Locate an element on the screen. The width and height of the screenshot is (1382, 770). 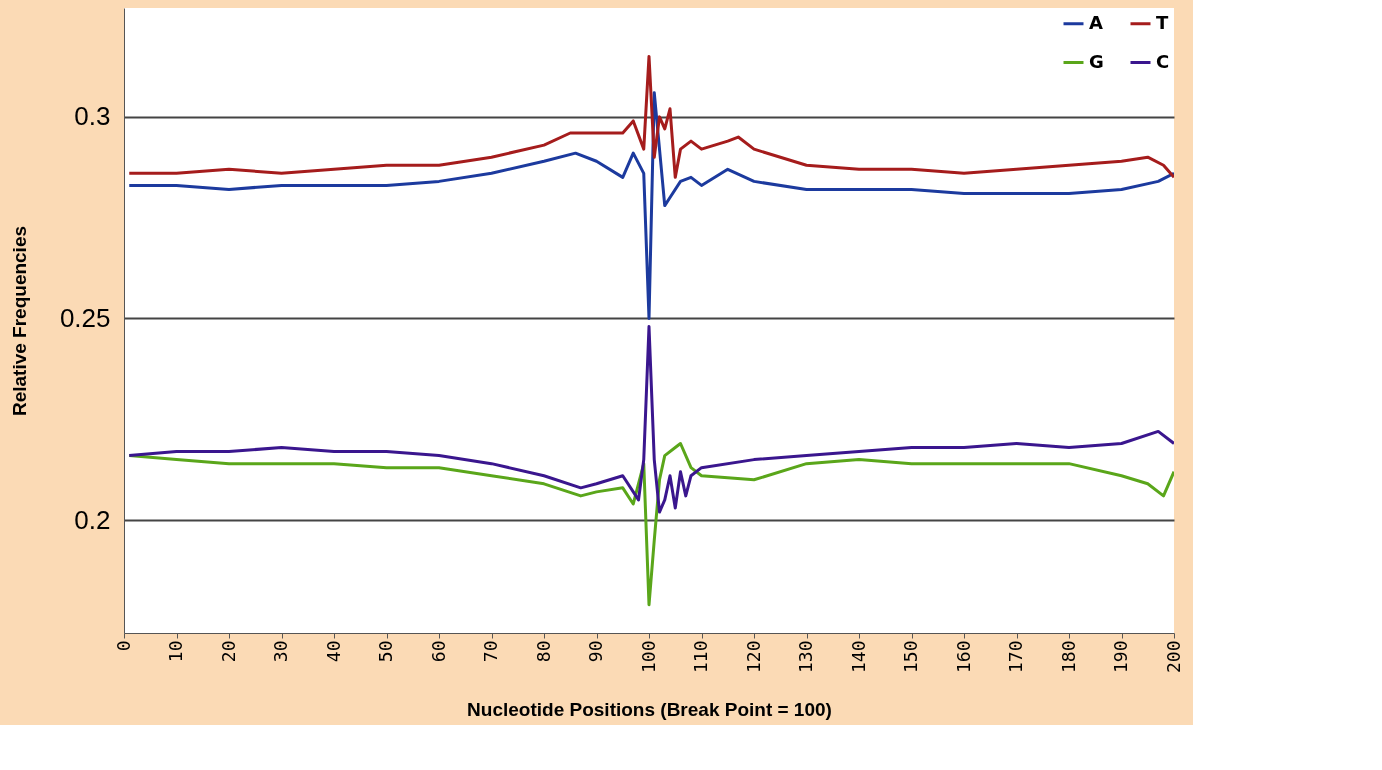
x-axis-title: Nucleotide Positions (Break Point = 100) is located at coordinates (649, 710).